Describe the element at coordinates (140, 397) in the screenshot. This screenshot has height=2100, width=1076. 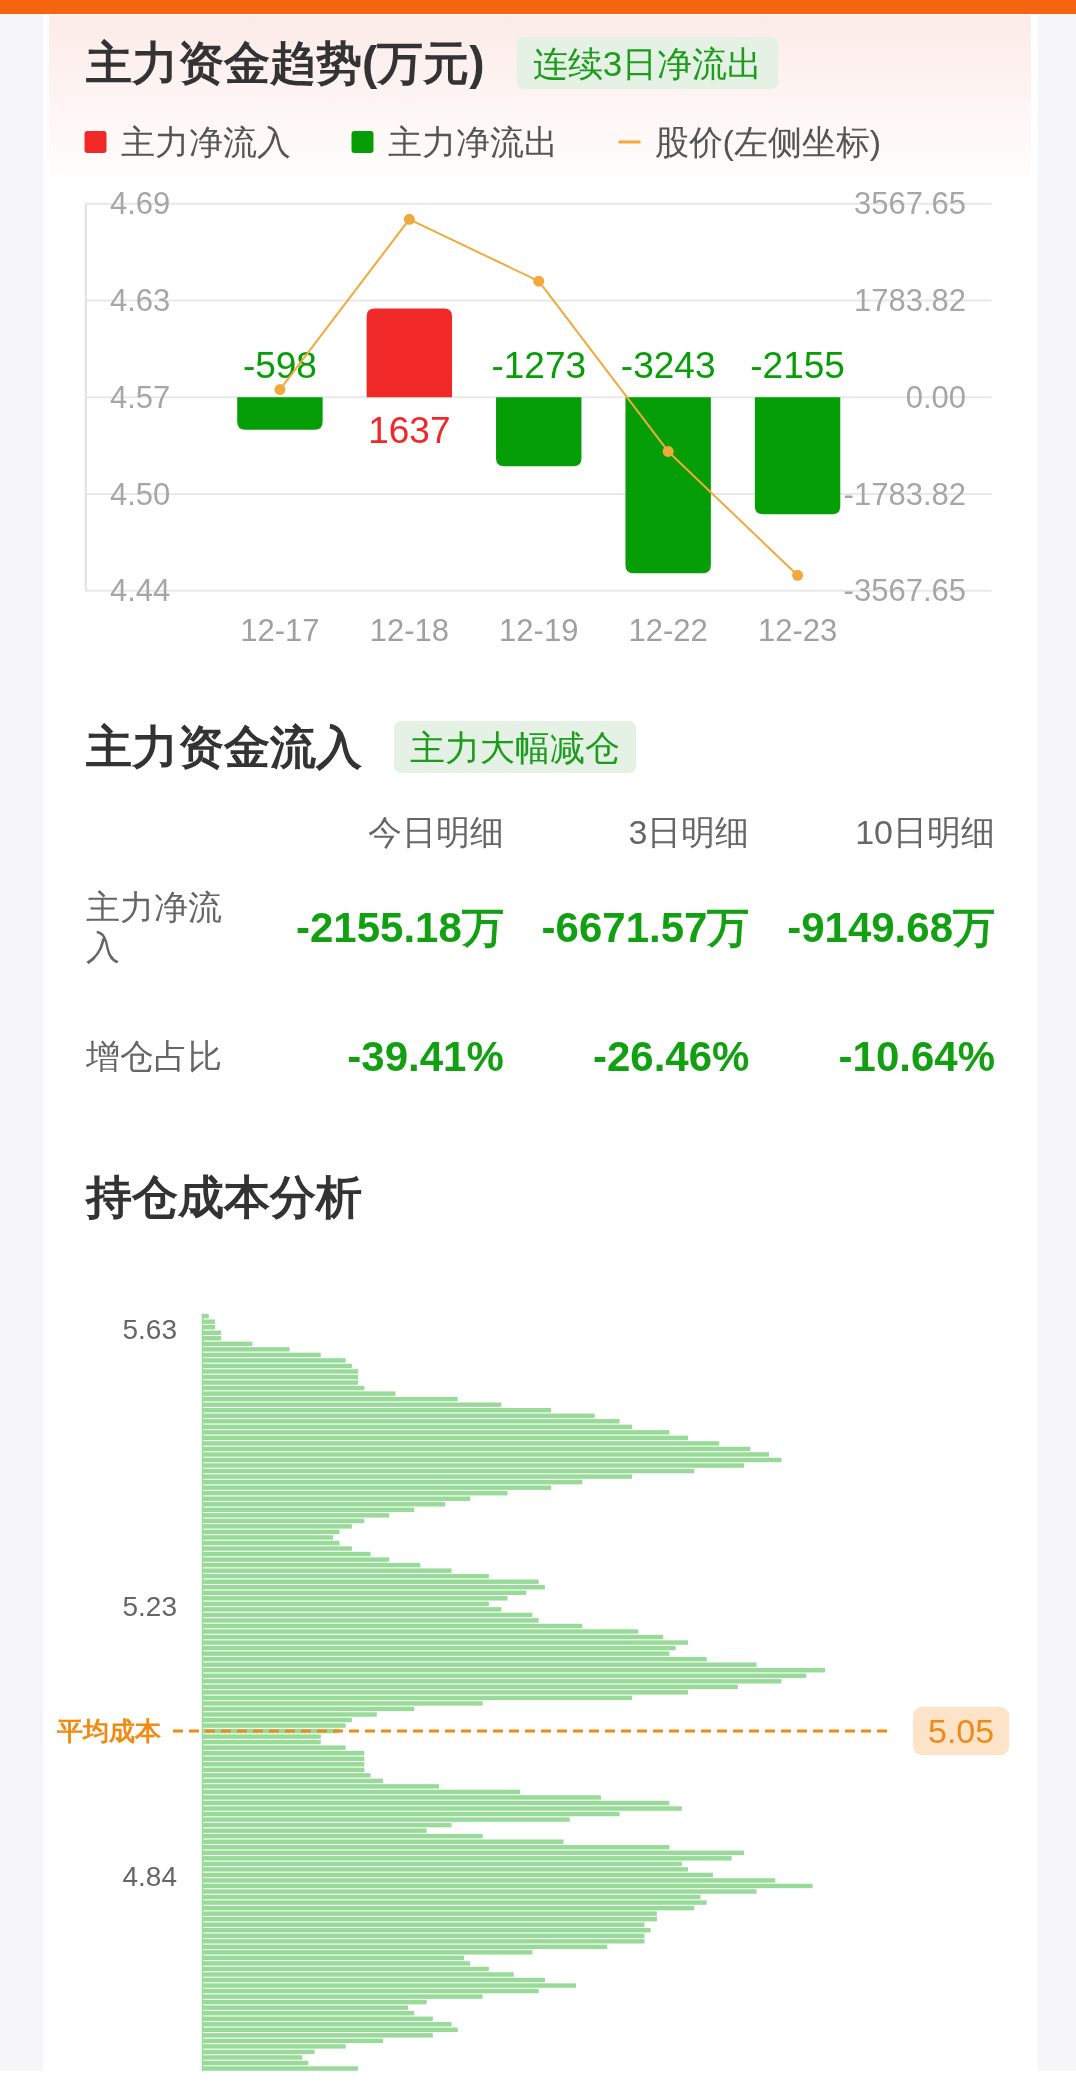
I see `y-tick-label: 4.57` at that location.